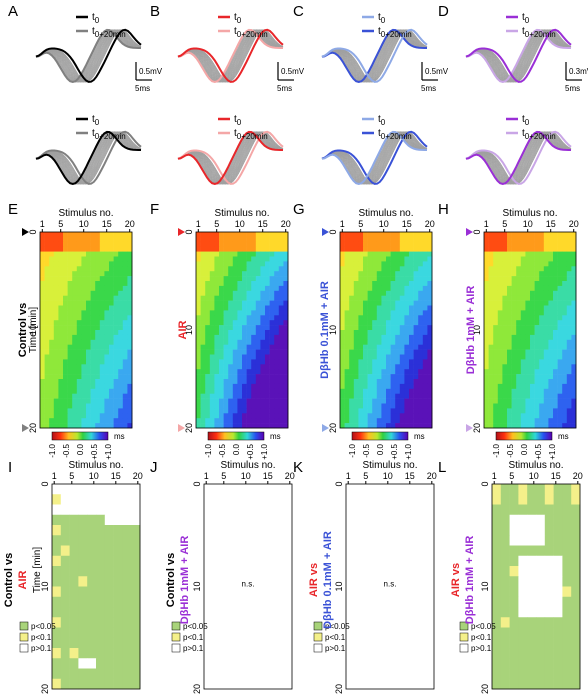  What do you see at coordinates (252, 136) in the screenshot?
I see `legend-t20-sub: 0+20min` at bounding box center [252, 136].